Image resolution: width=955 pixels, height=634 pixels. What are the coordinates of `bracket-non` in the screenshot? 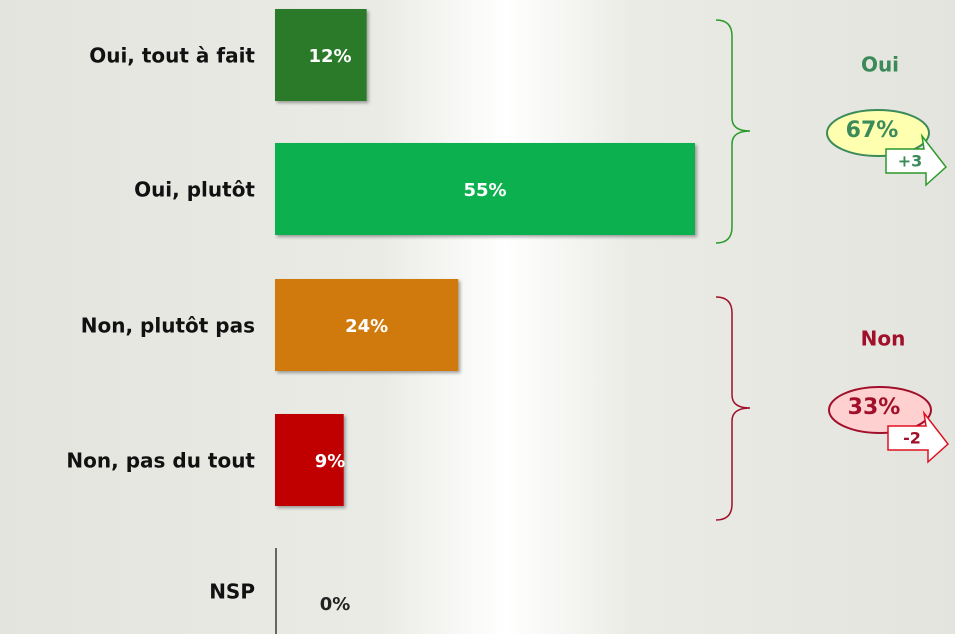 It's located at (733, 408).